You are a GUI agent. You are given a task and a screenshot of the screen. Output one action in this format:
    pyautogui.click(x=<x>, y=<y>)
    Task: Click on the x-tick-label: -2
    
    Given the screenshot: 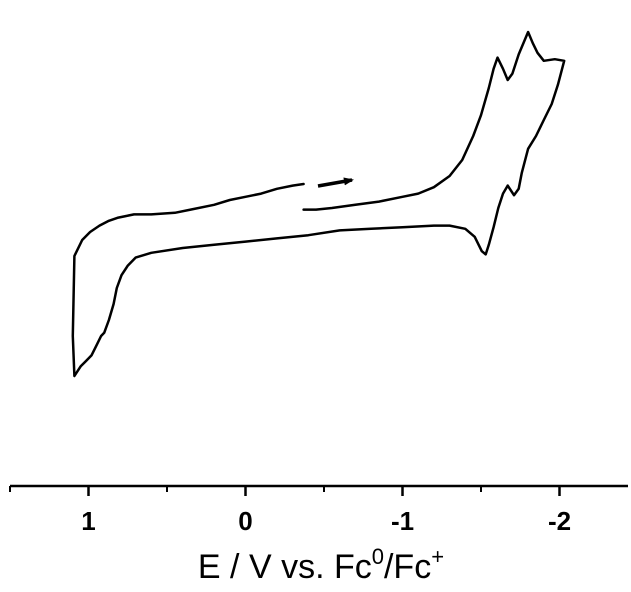 What is the action you would take?
    pyautogui.click(x=559, y=521)
    